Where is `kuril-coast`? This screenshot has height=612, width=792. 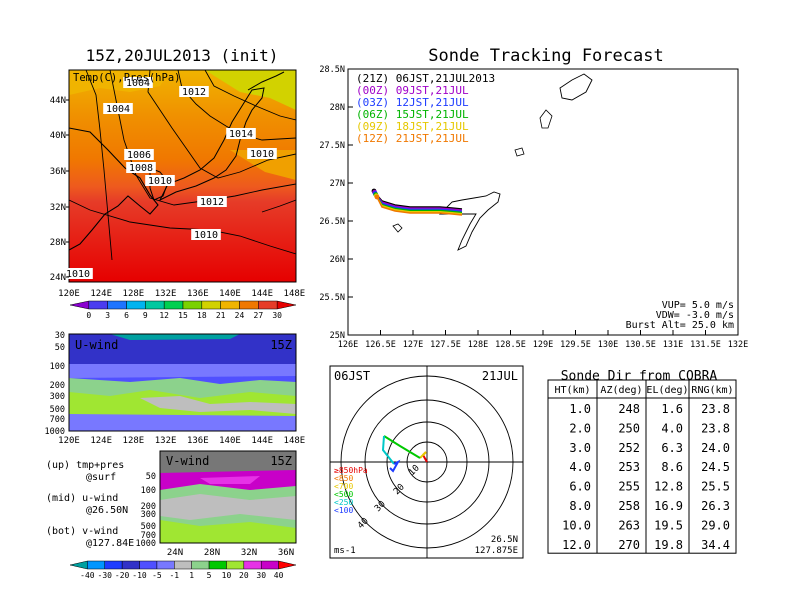
kuril-coast is located at coordinates (266, 81).